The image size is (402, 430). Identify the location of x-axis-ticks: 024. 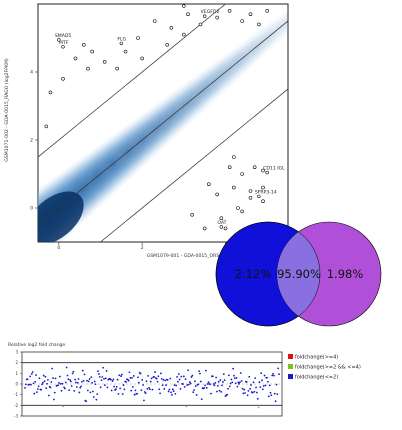
(142, 246).